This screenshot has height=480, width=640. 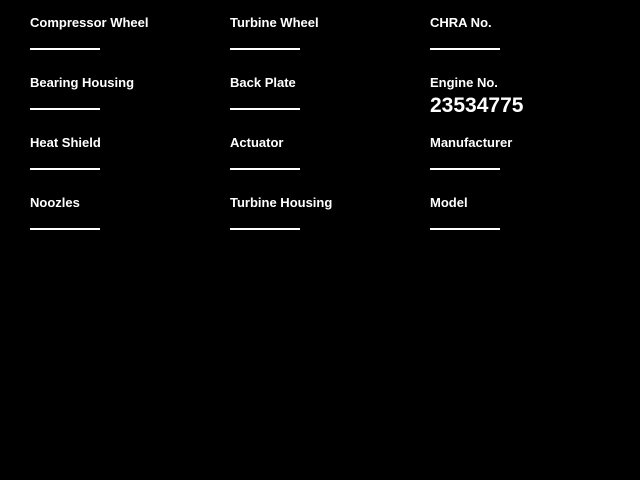 I want to click on field-manufacturer: Manufacturer, so click(x=530, y=166).